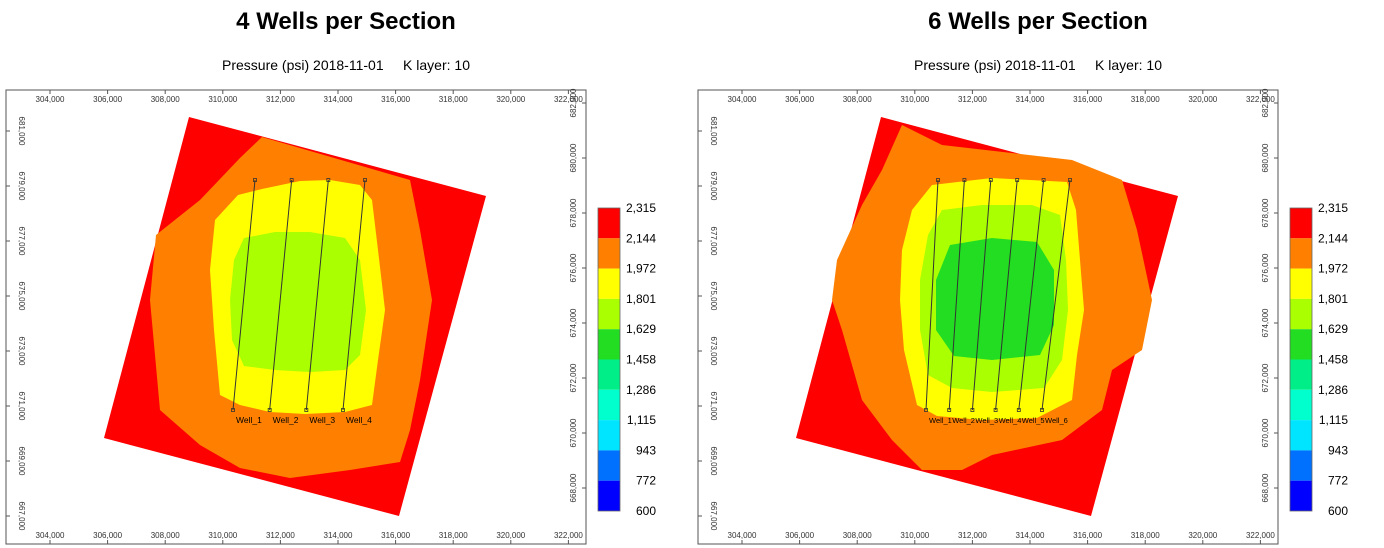 This screenshot has height=548, width=1384. What do you see at coordinates (1056, 420) in the screenshot?
I see `well-label: Well_6` at bounding box center [1056, 420].